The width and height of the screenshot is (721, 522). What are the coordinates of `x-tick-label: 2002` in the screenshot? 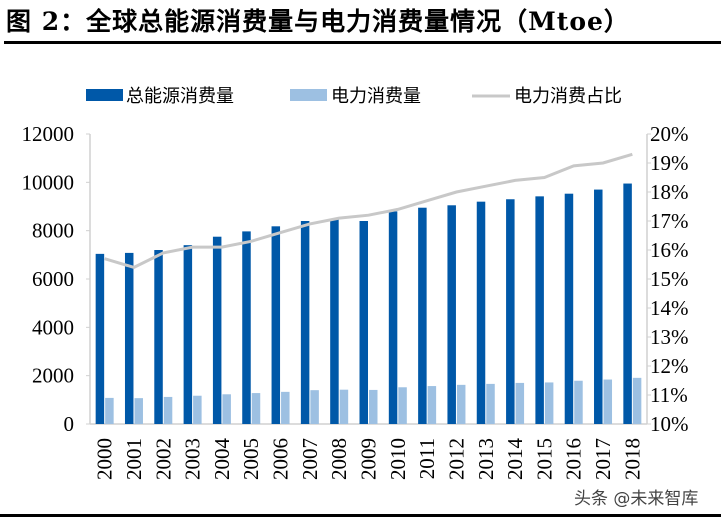 It's located at (163, 459).